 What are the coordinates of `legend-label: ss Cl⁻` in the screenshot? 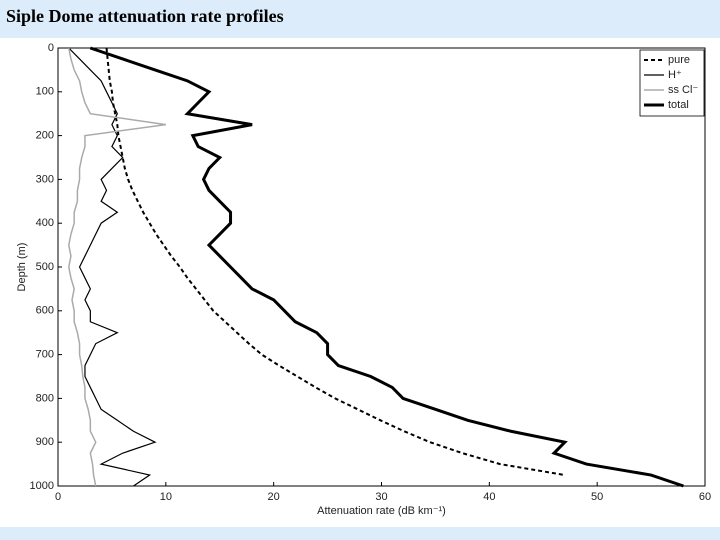 It's located at (683, 90).